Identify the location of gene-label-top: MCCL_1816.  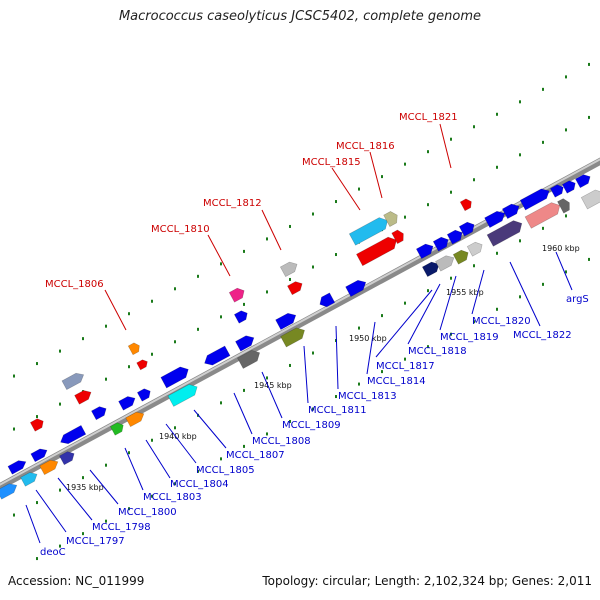
(365, 146).